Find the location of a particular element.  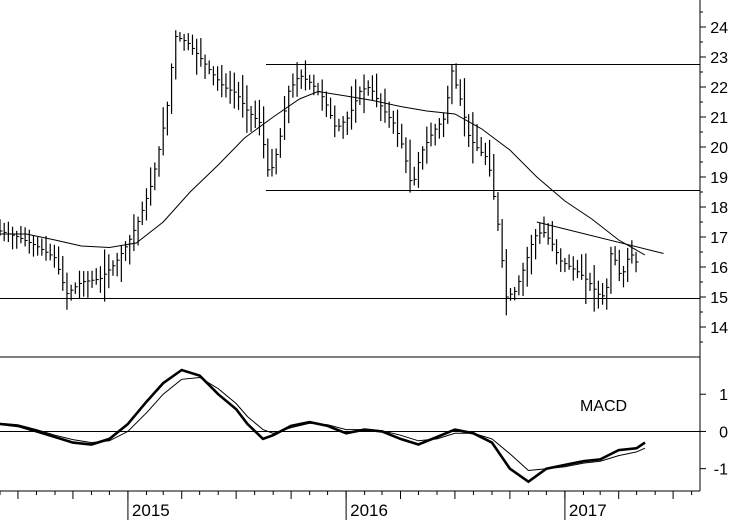

price-y-tick-label: 16 is located at coordinates (719, 268).